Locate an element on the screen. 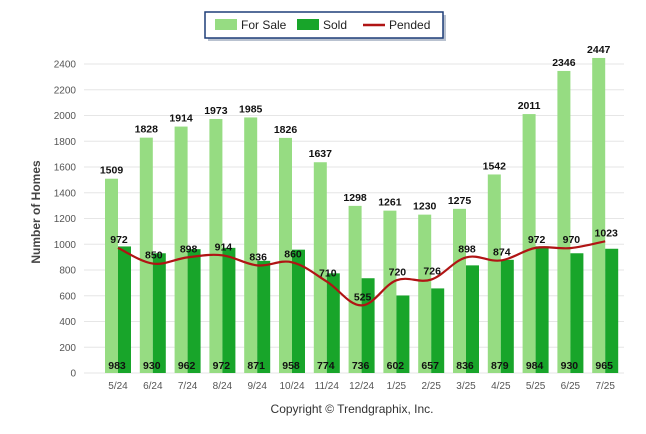 This screenshot has width=646, height=434. y-tick-label: 2200 is located at coordinates (65, 90).